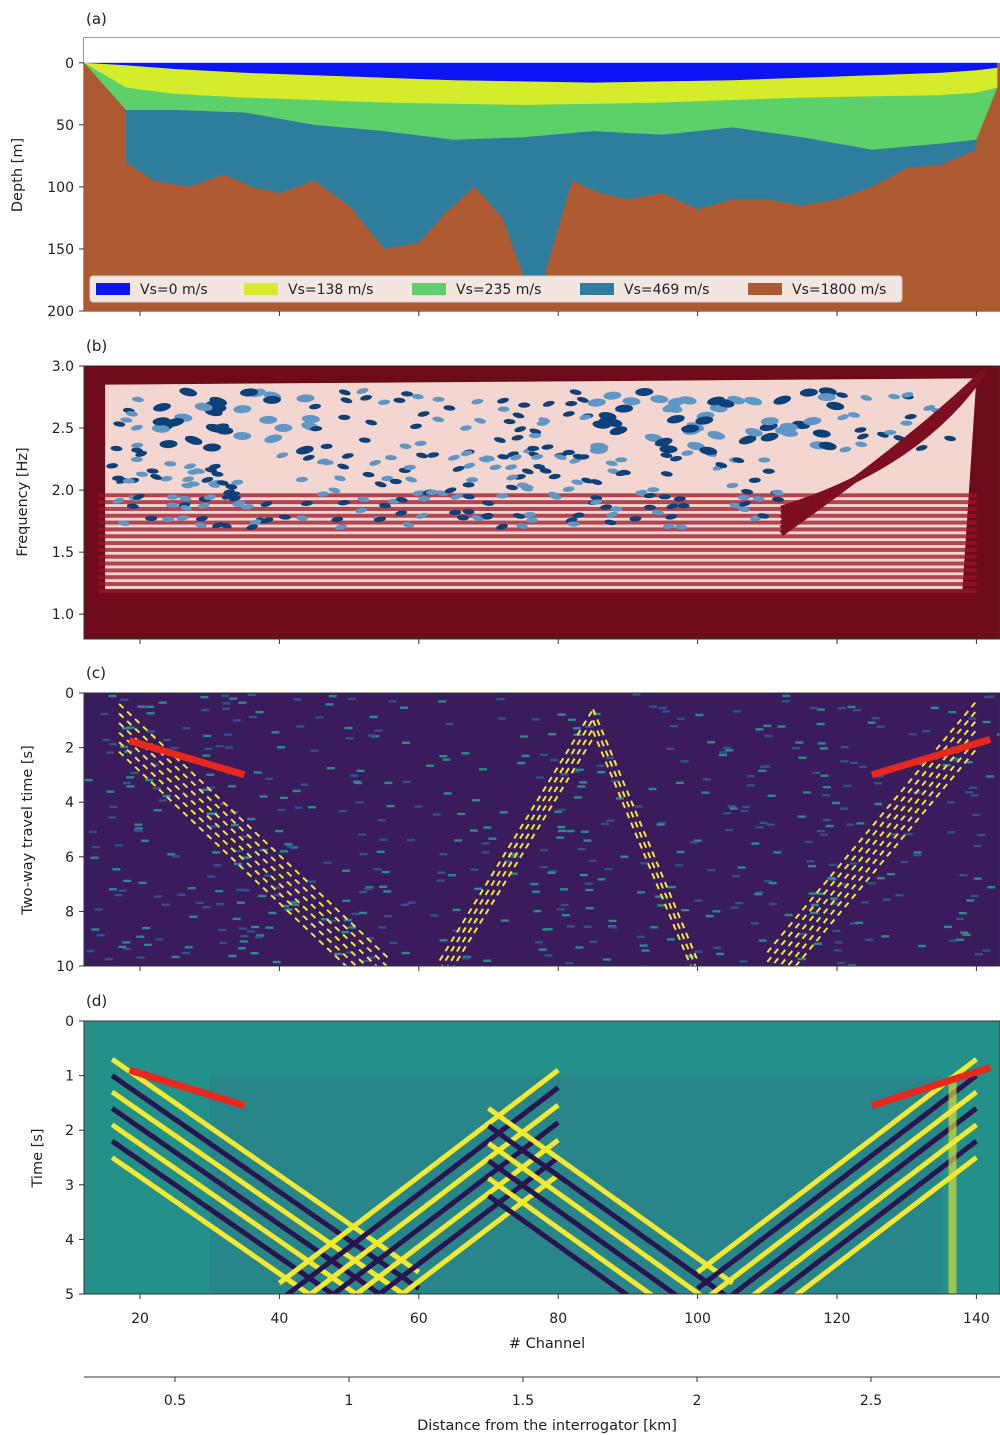 This screenshot has height=1435, width=1000. I want to click on legend-label-1: Vs=138 m/s, so click(330, 290).